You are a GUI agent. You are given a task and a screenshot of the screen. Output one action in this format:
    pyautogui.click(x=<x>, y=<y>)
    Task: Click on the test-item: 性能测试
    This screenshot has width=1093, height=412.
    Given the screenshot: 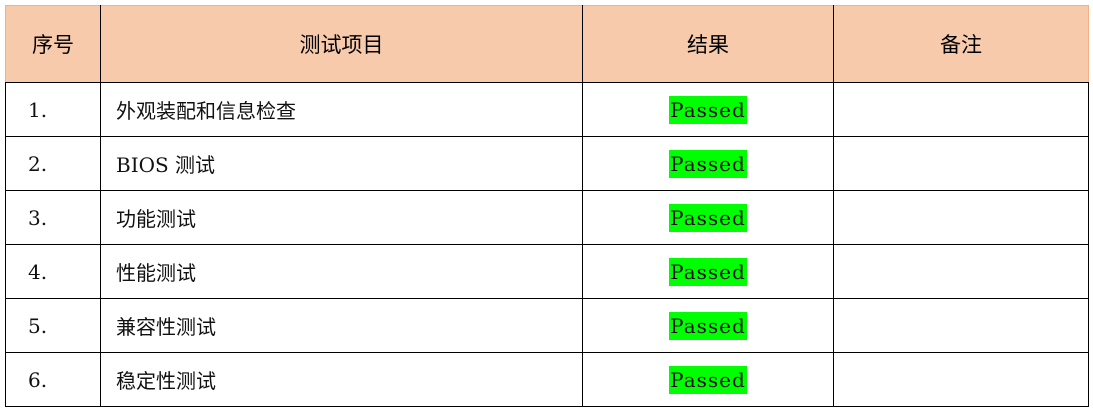 What is the action you would take?
    pyautogui.click(x=341, y=271)
    